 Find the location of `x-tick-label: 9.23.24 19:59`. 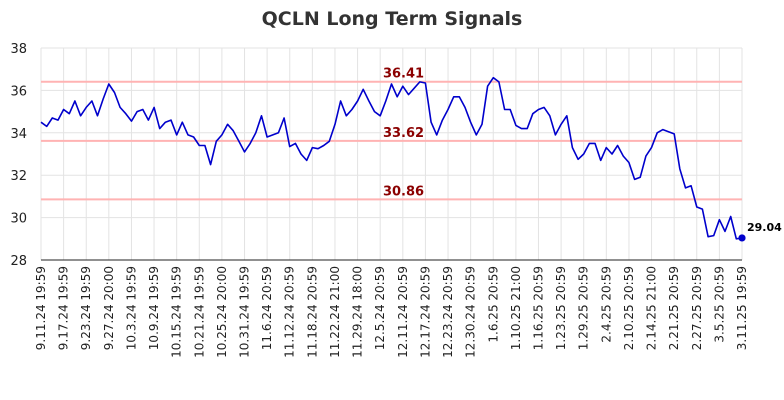

x-tick-label: 9.23.24 19:59 is located at coordinates (86, 308).